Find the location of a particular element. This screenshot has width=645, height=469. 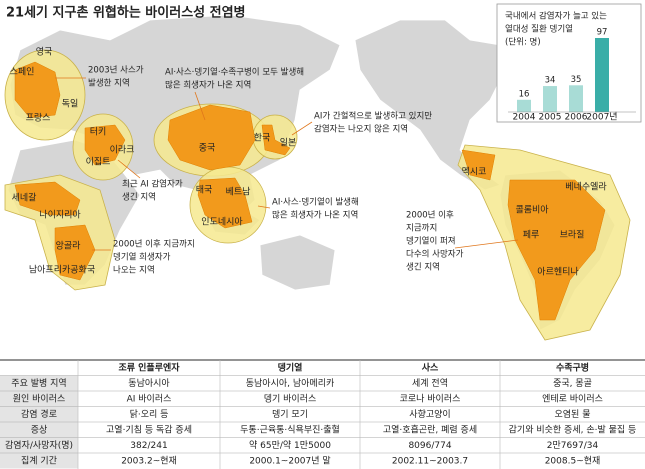

table-cell: 382/241 is located at coordinates (148, 446).